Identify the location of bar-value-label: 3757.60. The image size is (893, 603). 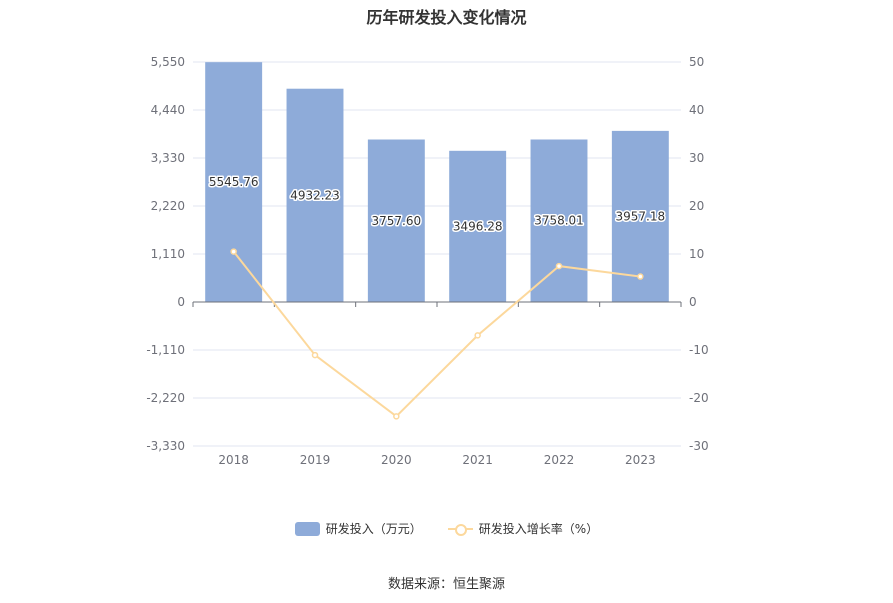
(397, 221).